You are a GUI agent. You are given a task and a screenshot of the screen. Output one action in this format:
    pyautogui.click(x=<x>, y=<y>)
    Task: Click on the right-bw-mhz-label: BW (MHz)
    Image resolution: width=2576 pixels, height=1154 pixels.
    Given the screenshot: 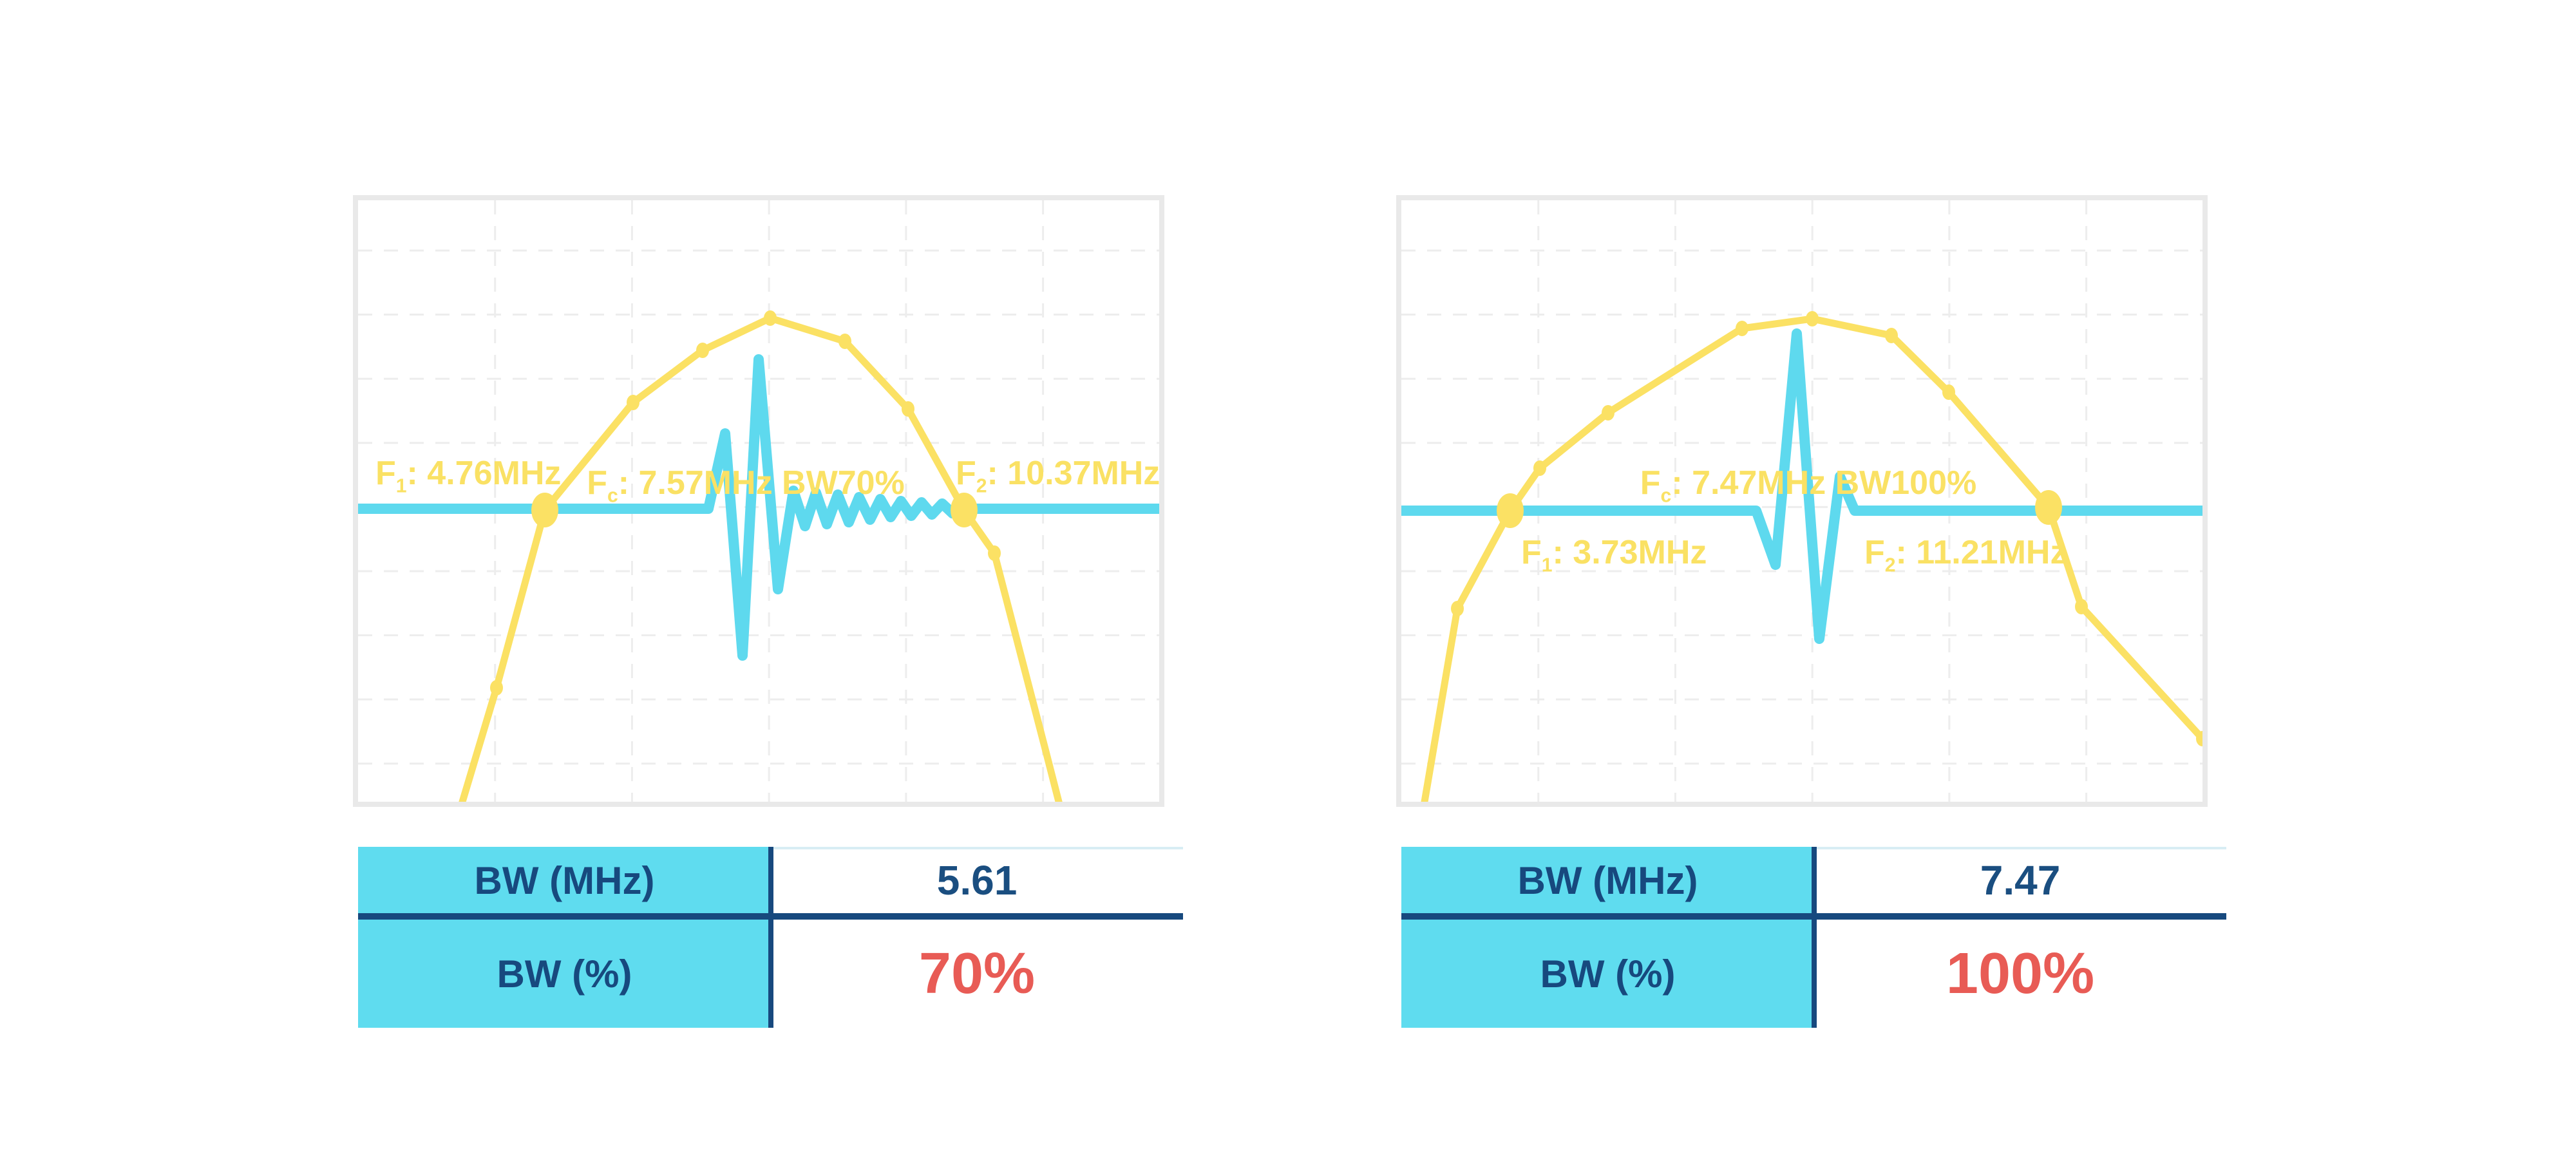 What is the action you would take?
    pyautogui.click(x=1607, y=880)
    